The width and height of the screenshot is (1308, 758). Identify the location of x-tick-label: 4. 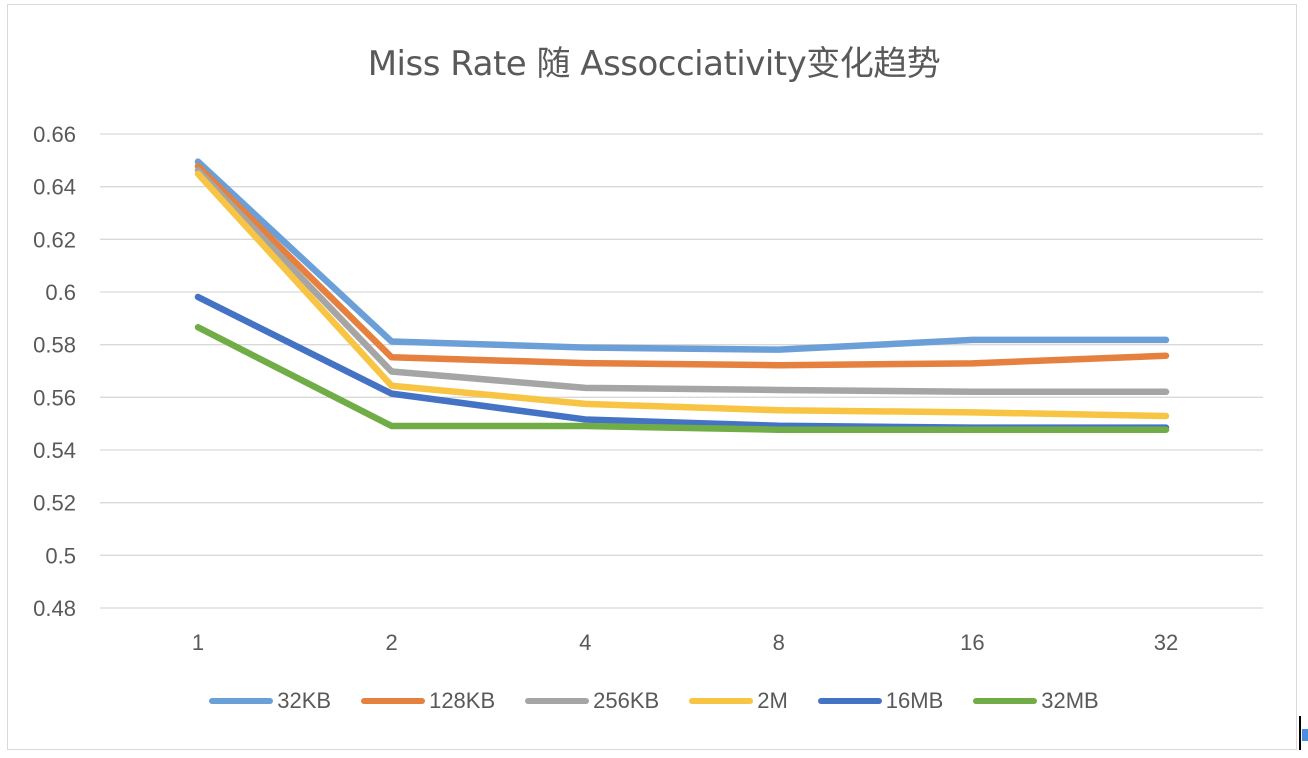
(585, 642).